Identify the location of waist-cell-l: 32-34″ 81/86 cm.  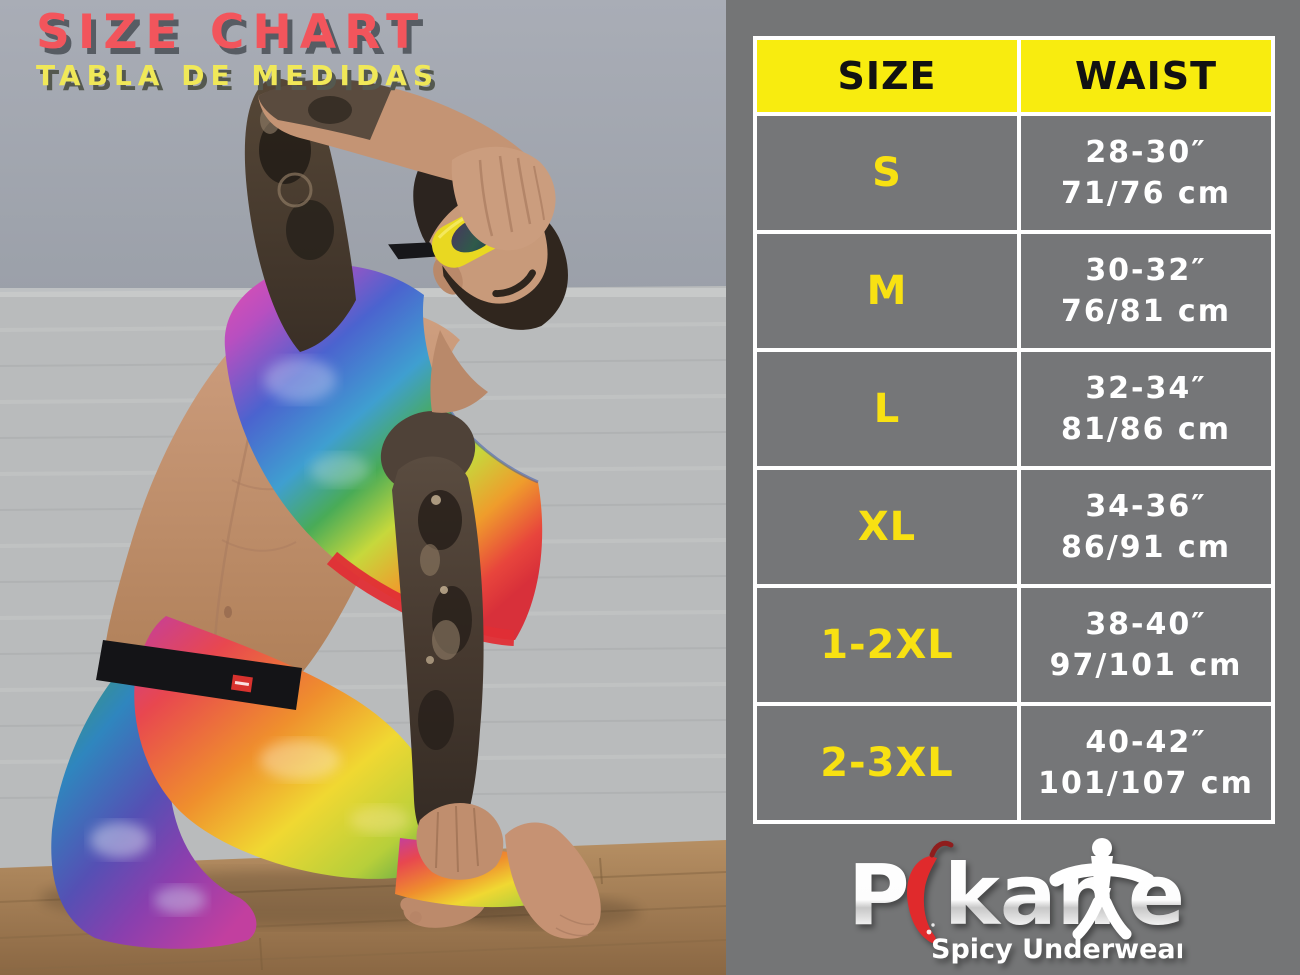
(1146, 409).